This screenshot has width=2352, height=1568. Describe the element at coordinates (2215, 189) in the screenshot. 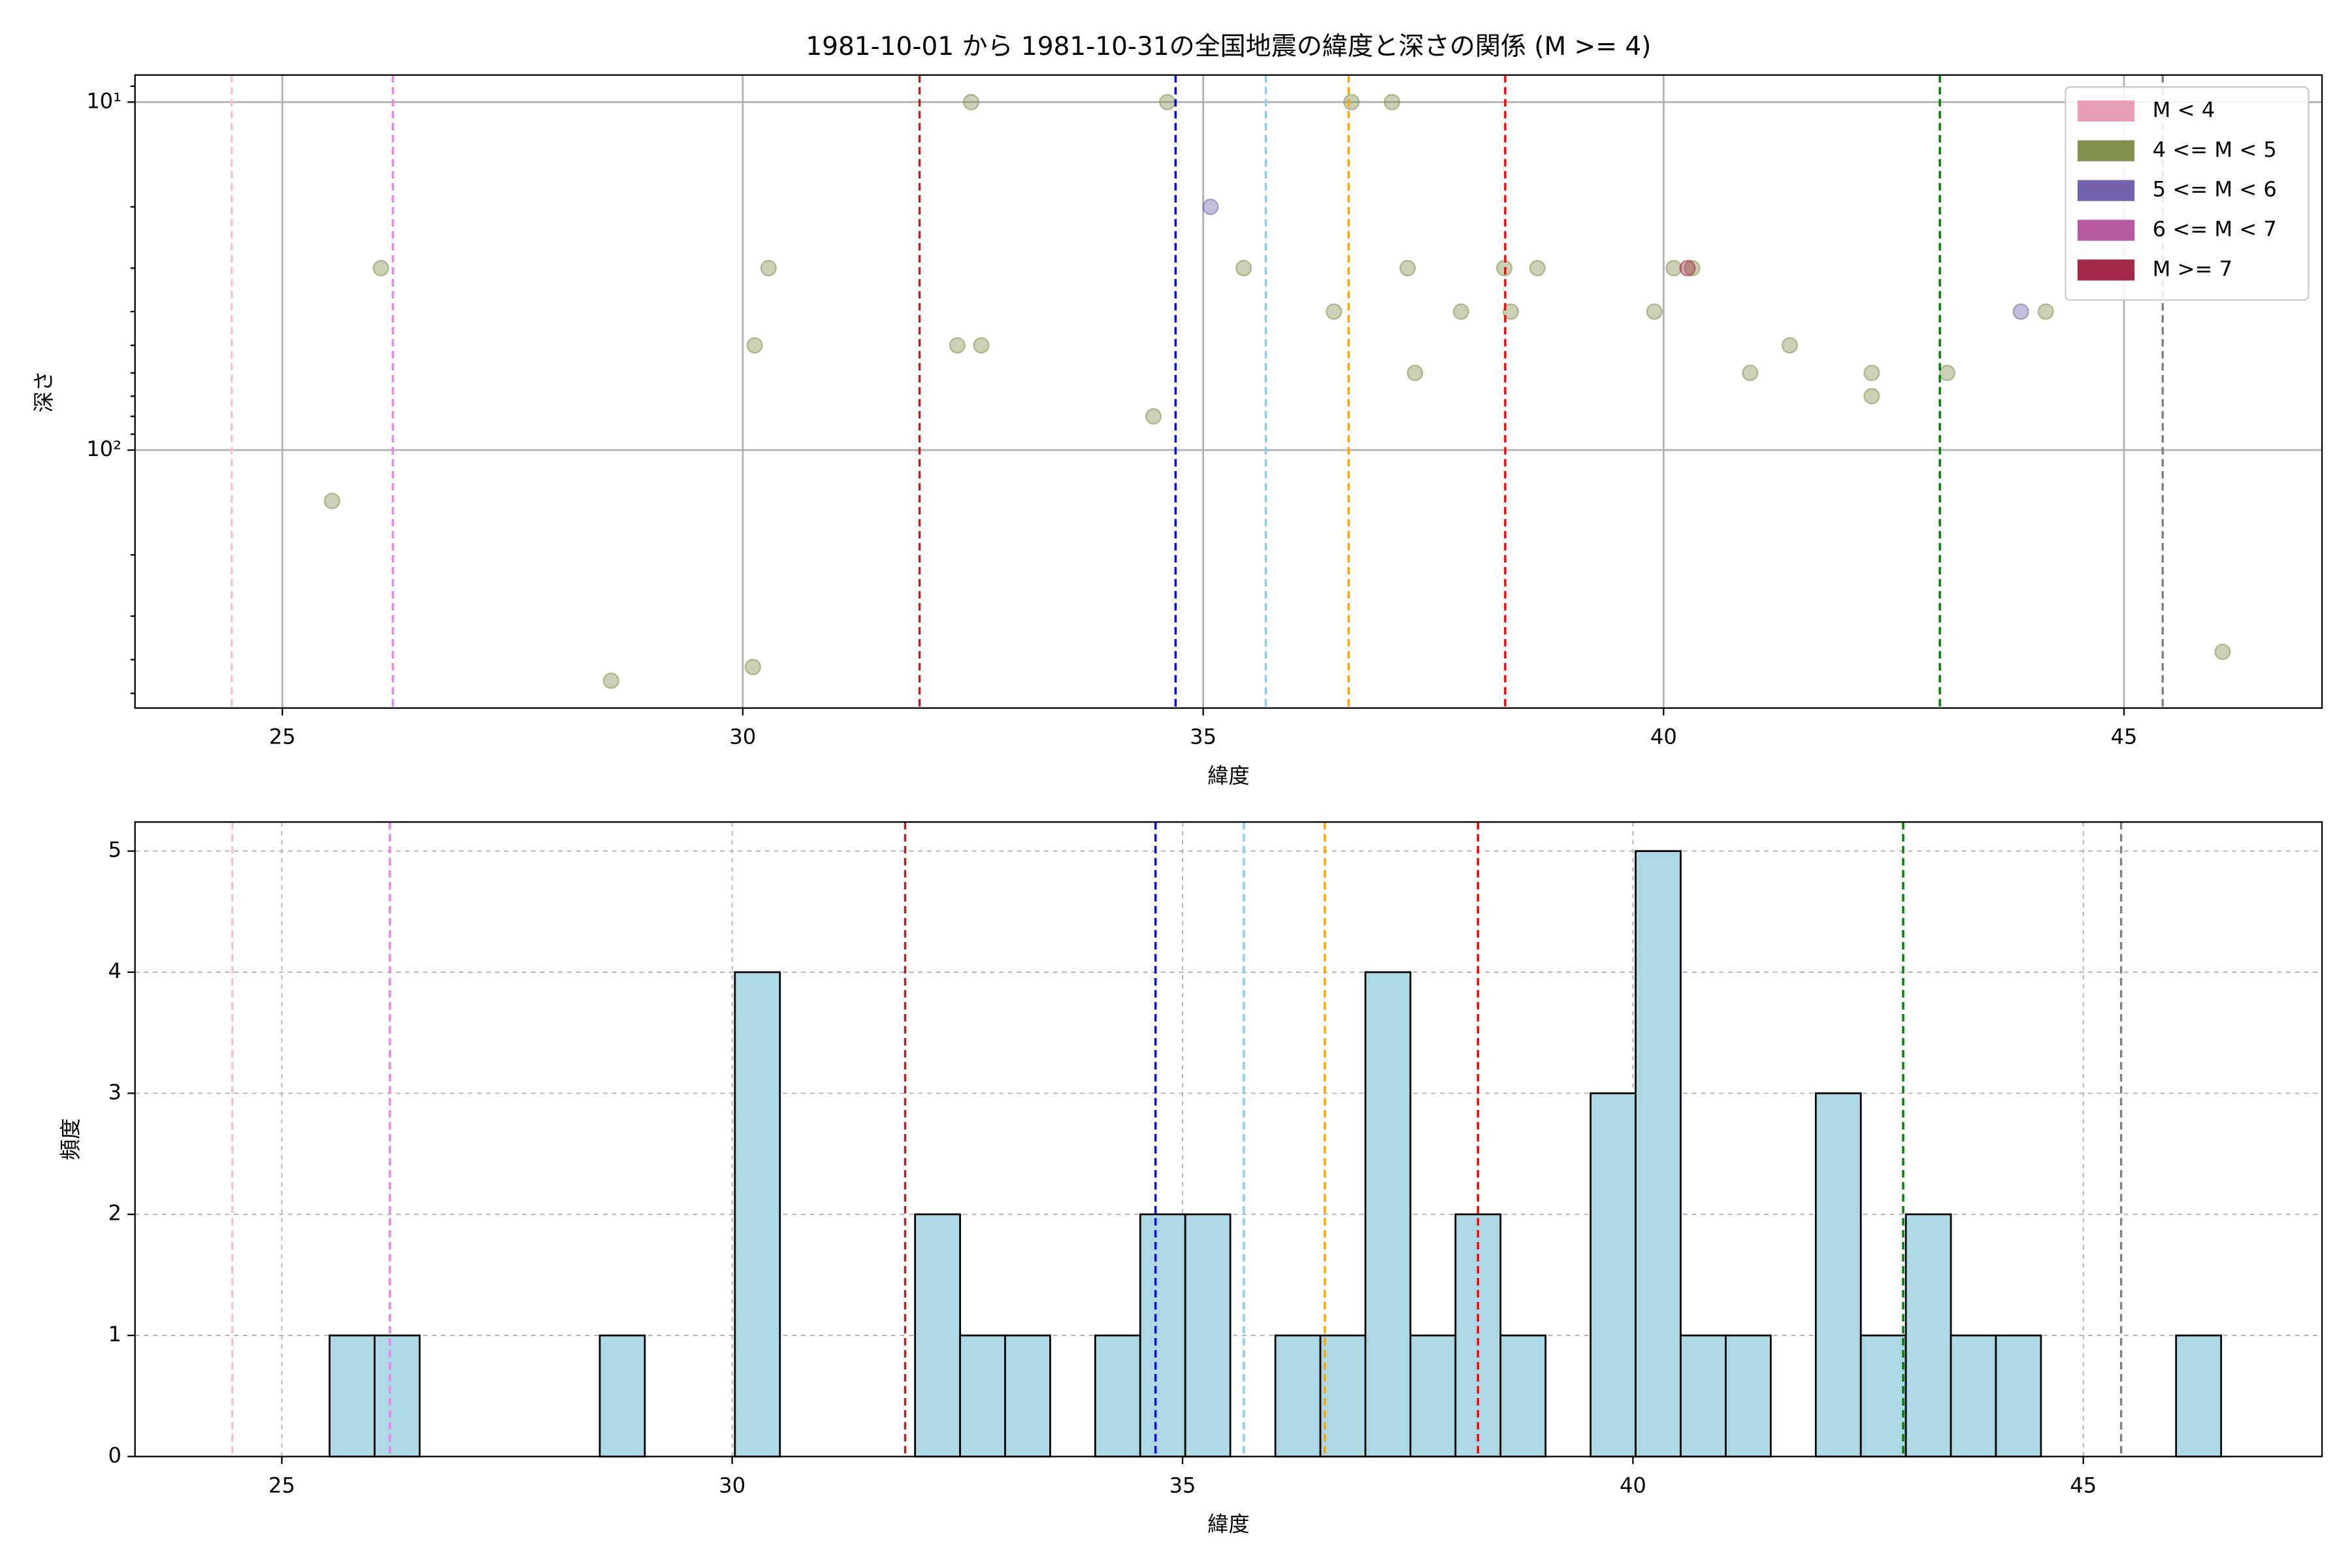

I see `legend-label: 5 <= M < 6` at that location.